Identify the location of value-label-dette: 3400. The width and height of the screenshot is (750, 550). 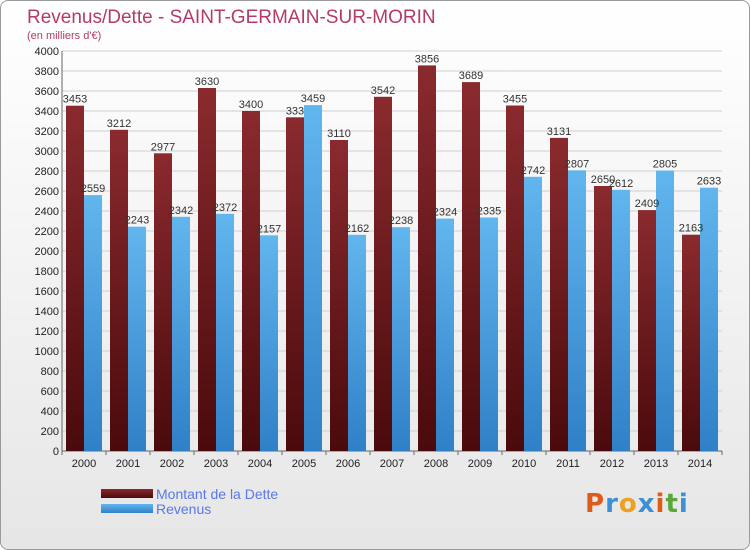
(251, 105).